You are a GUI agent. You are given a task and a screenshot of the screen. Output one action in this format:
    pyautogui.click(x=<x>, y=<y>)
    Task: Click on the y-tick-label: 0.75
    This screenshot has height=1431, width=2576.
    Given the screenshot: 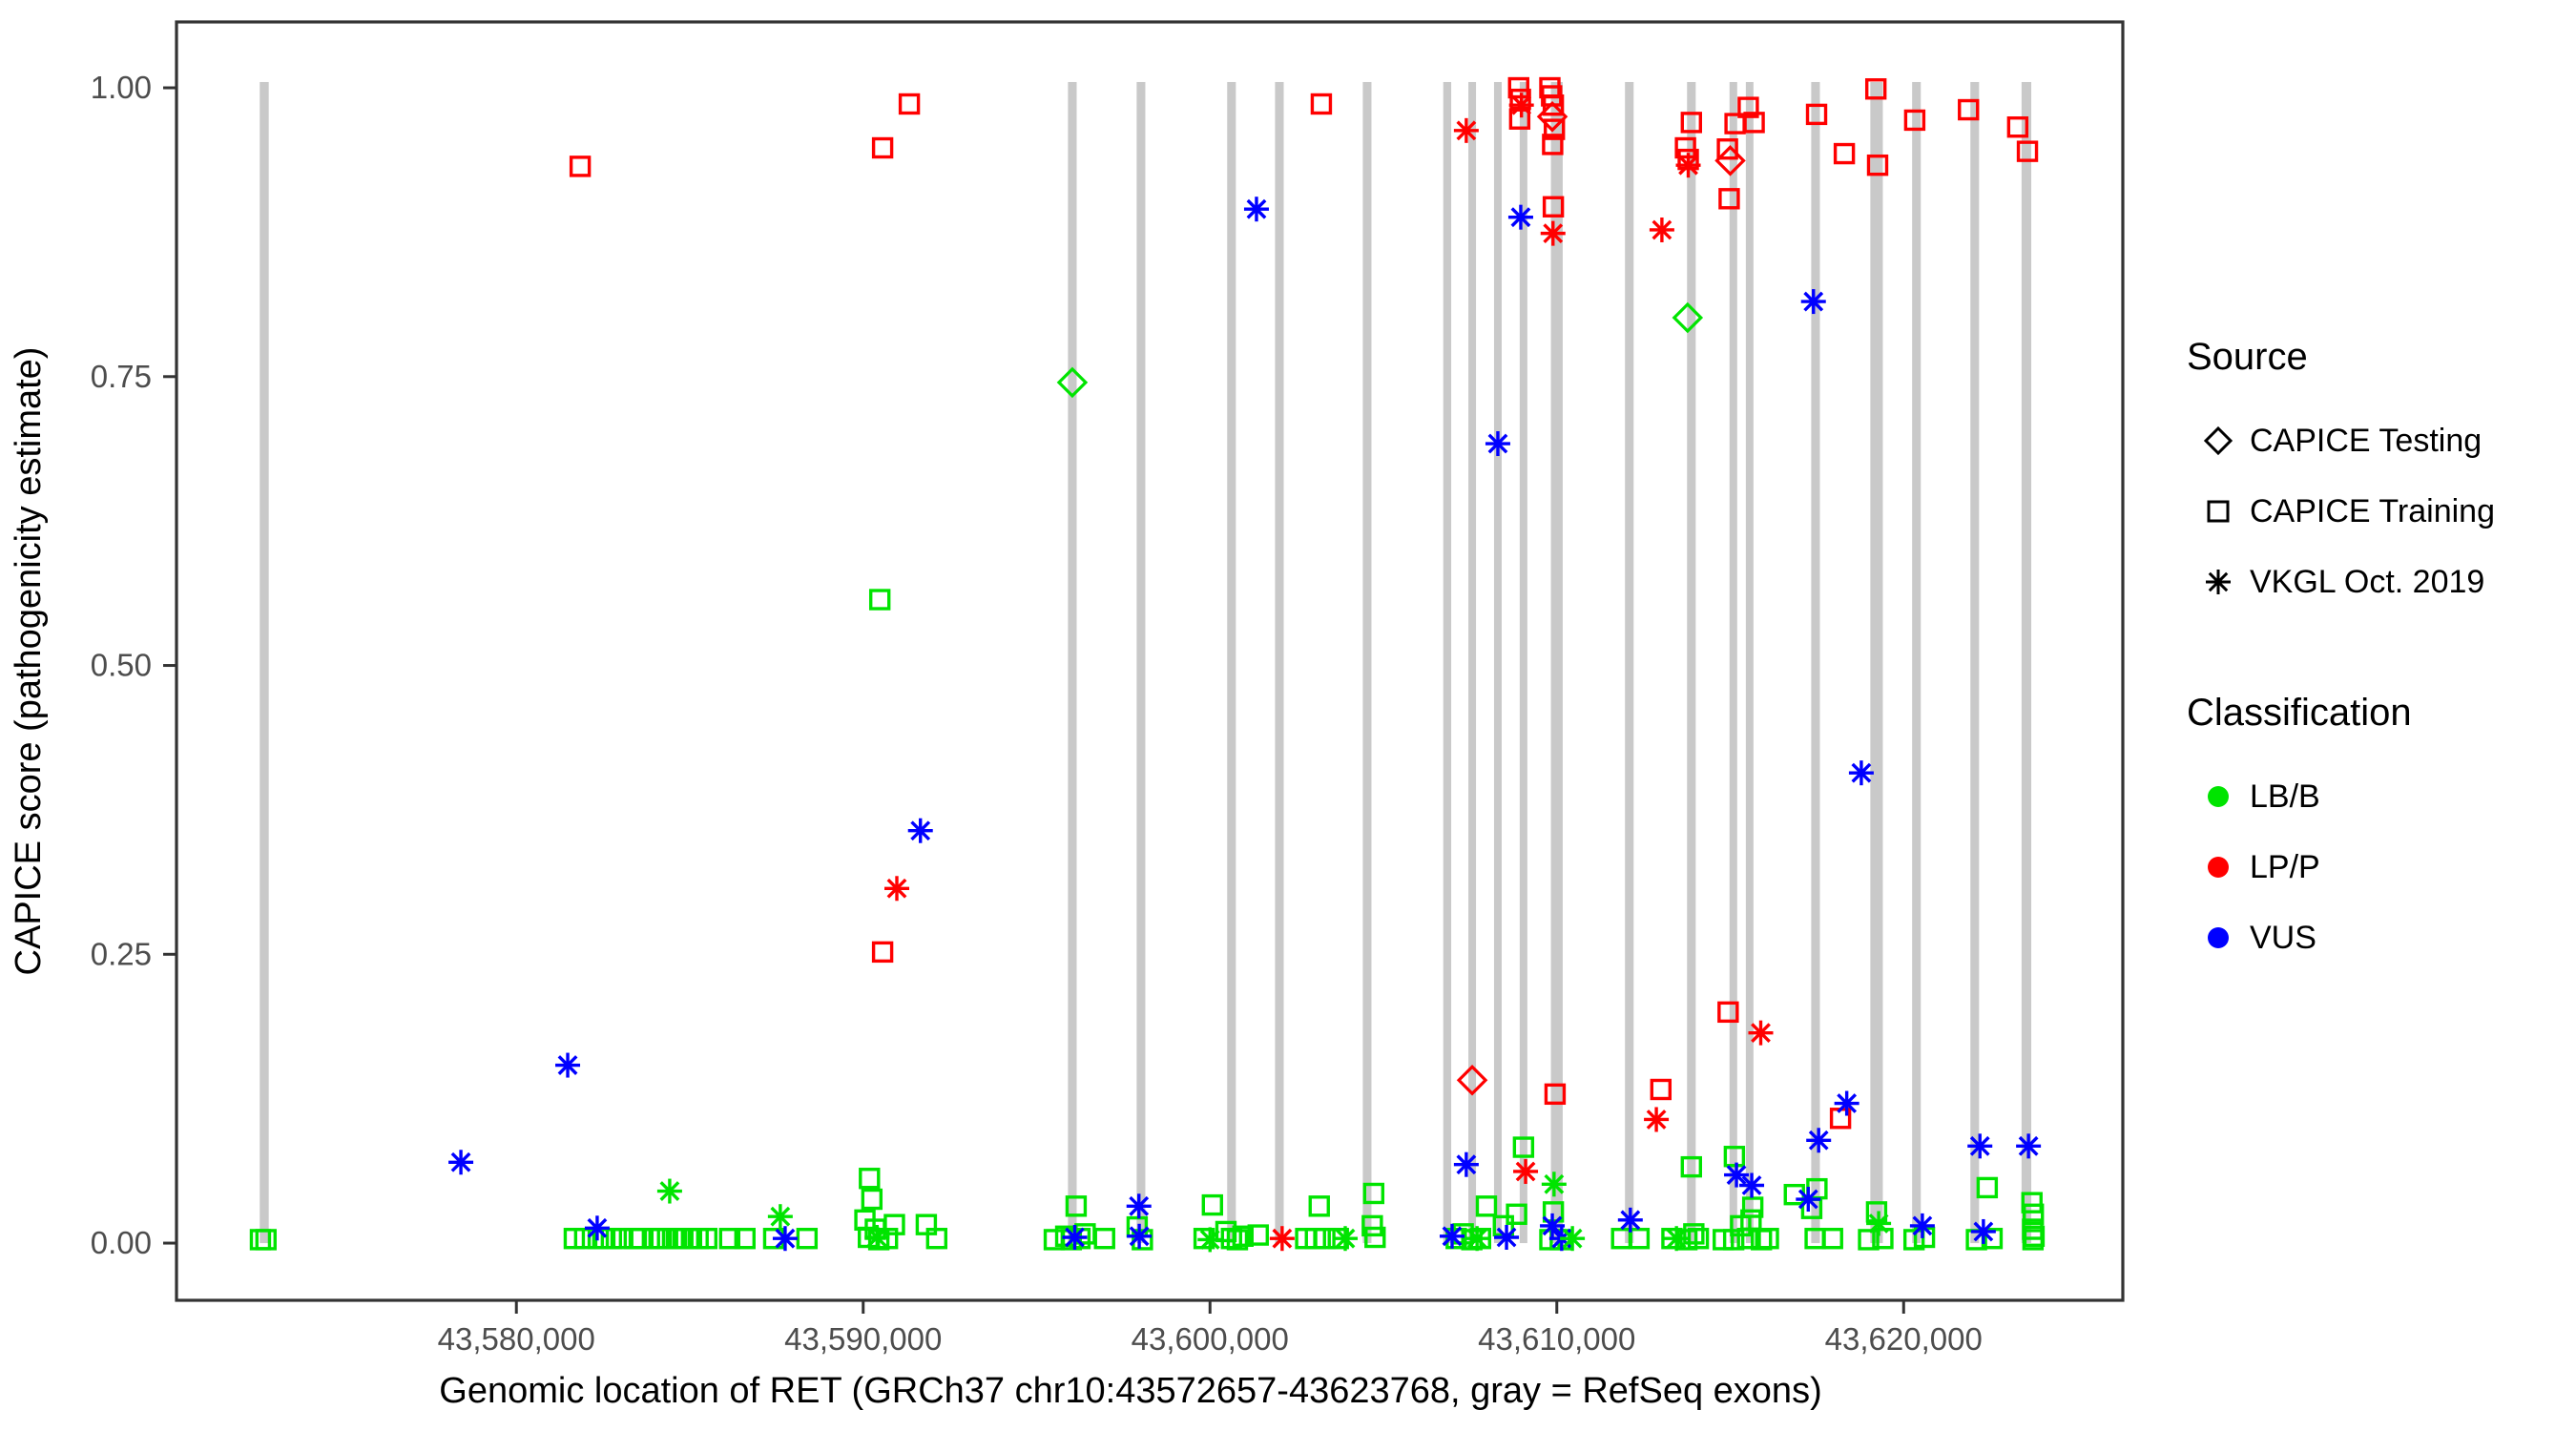 What is the action you would take?
    pyautogui.click(x=121, y=376)
    